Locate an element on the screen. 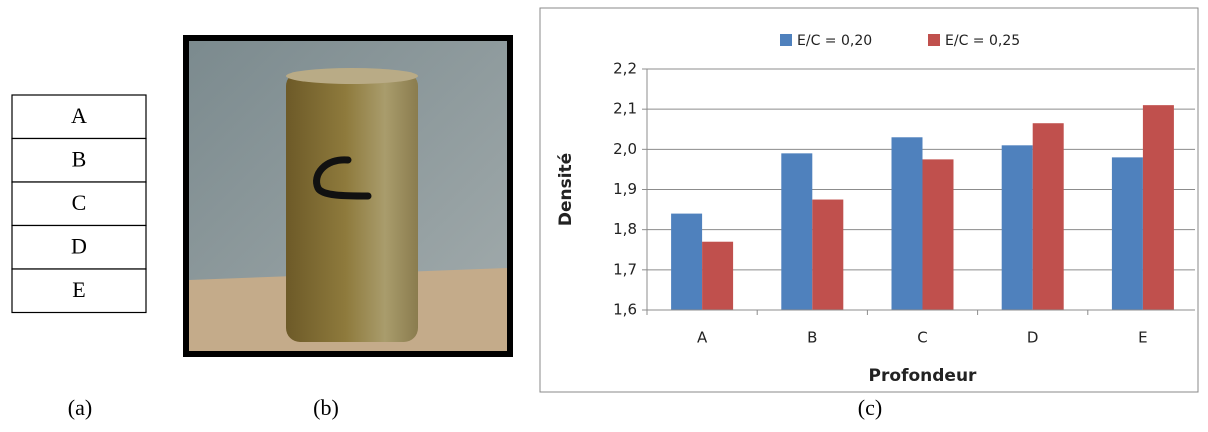 This screenshot has height=432, width=1208. x-tick-label: B is located at coordinates (812, 338).